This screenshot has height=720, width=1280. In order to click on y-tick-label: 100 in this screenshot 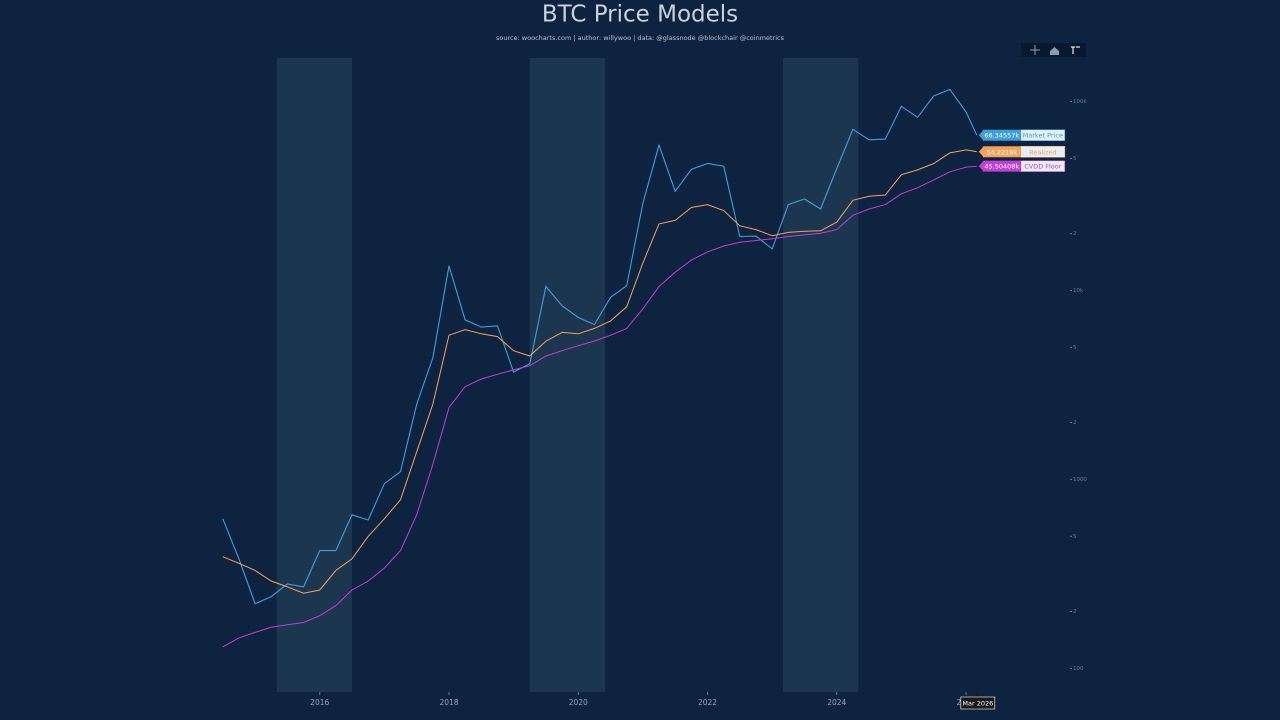, I will do `click(1078, 669)`.